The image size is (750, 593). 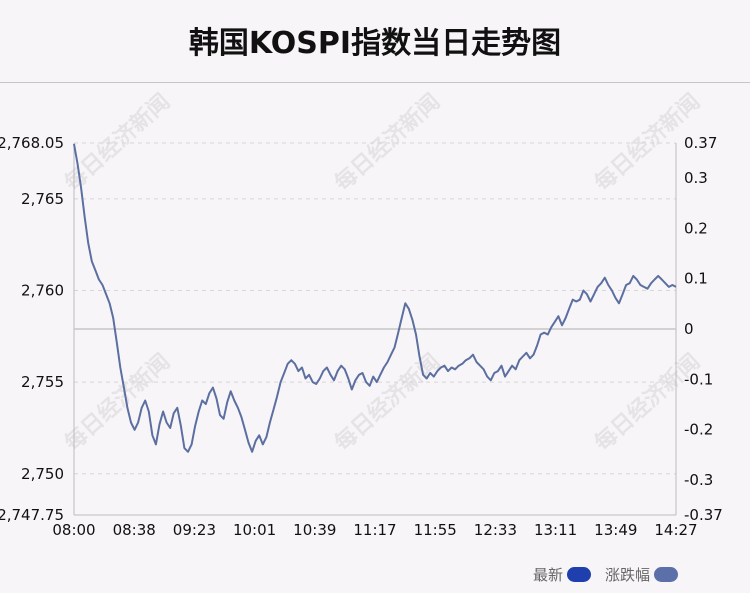 I want to click on legend-item-latest: 最新, so click(x=562, y=574).